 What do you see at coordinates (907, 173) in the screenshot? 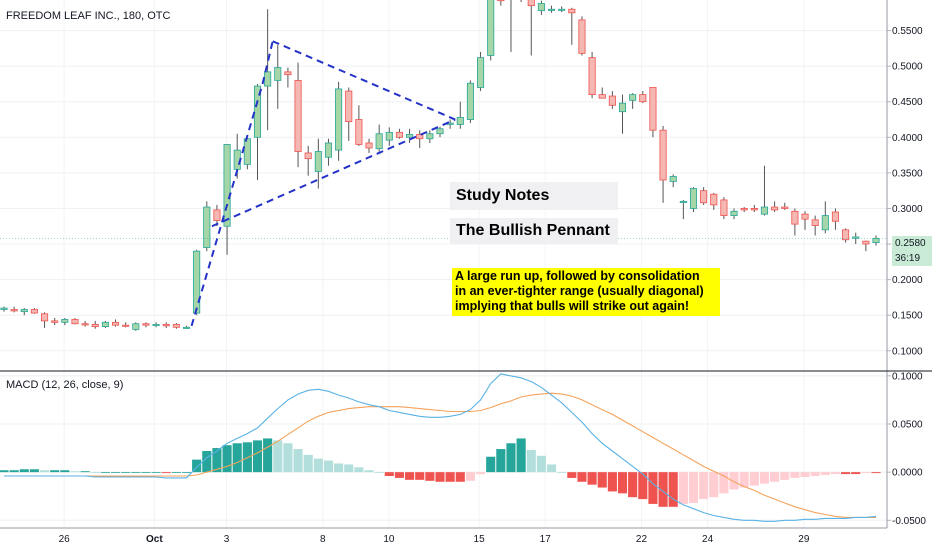
I see `price-tick-label: 0.3500` at bounding box center [907, 173].